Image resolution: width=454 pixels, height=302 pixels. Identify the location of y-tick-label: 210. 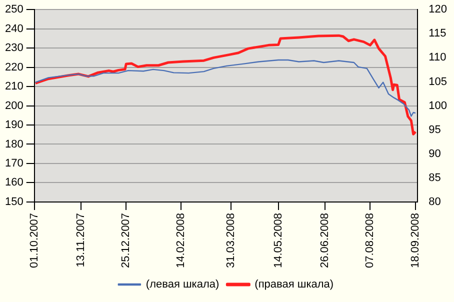
(14, 86).